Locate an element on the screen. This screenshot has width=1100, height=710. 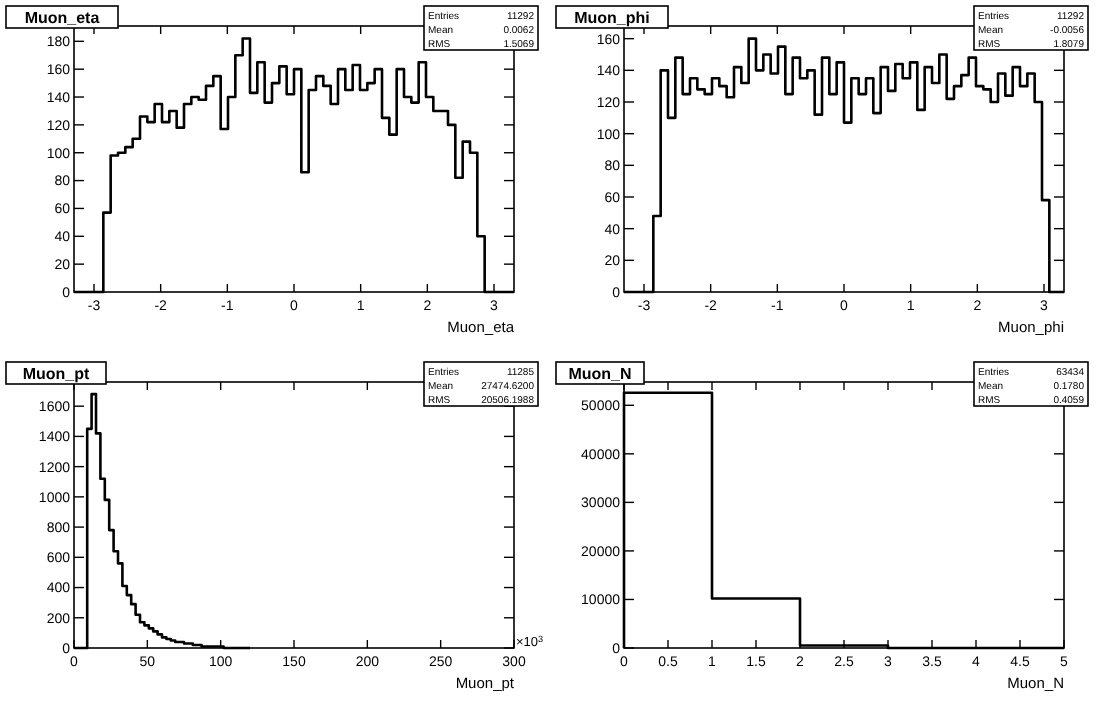
chart-title: Muon_pt is located at coordinates (56, 374).